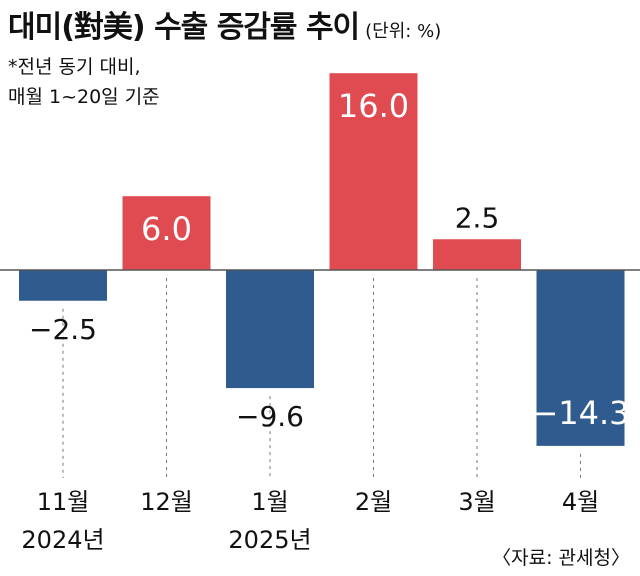 This screenshot has height=576, width=640. Describe the element at coordinates (373, 106) in the screenshot. I see `data-label: 16.0` at that location.